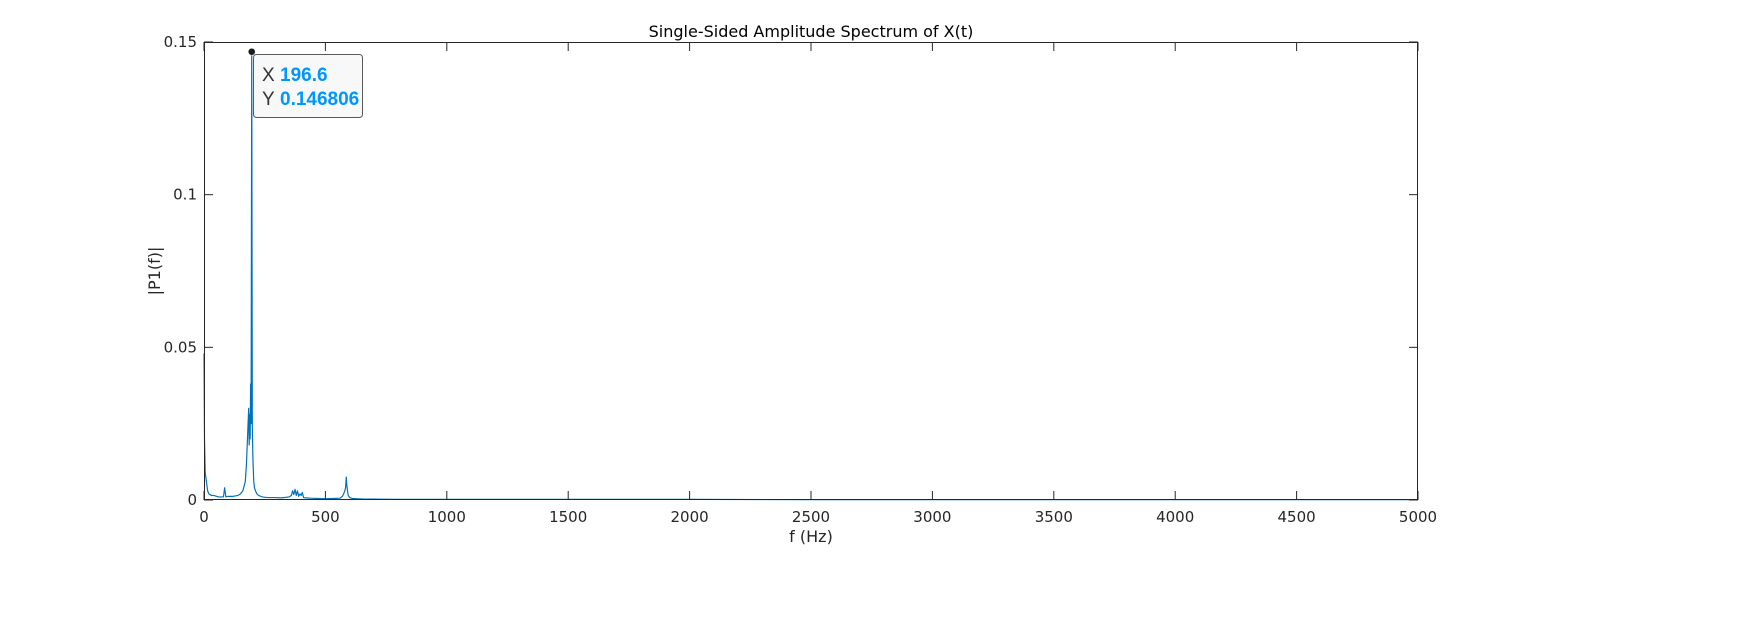 The width and height of the screenshot is (1757, 630). I want to click on x-tick-label: 1500, so click(568, 517).